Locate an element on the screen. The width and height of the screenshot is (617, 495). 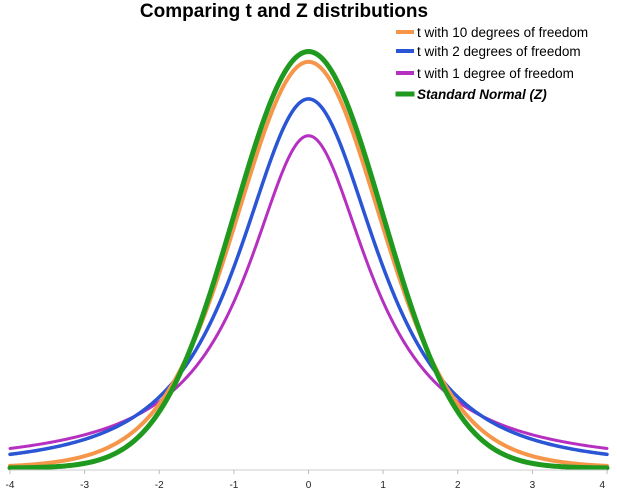
legend-item: t with 1 degree of freedom is located at coordinates (485, 73).